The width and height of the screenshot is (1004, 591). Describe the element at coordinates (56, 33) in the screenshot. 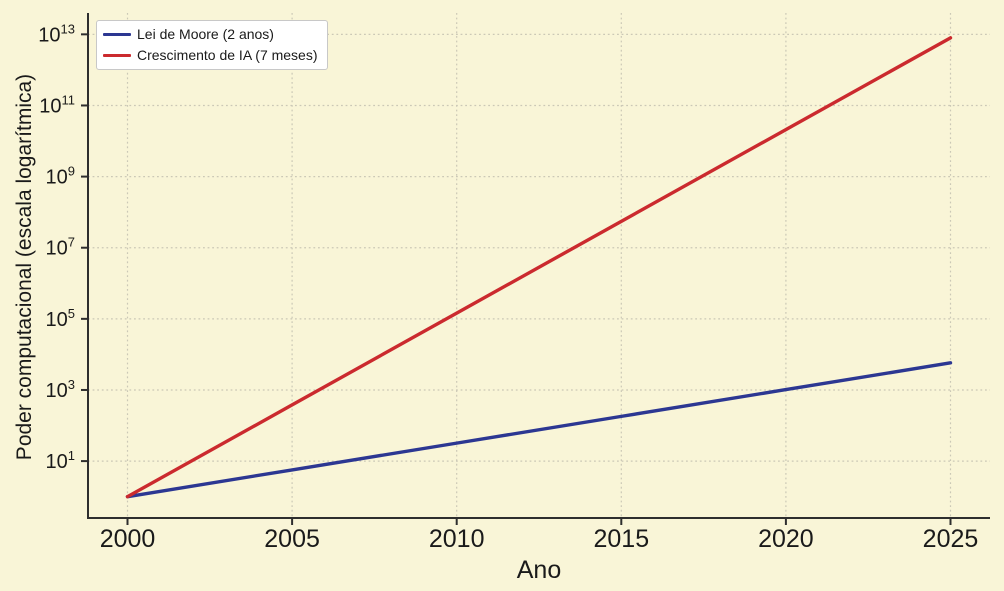

I see `y-tick-label: 10¹³` at that location.